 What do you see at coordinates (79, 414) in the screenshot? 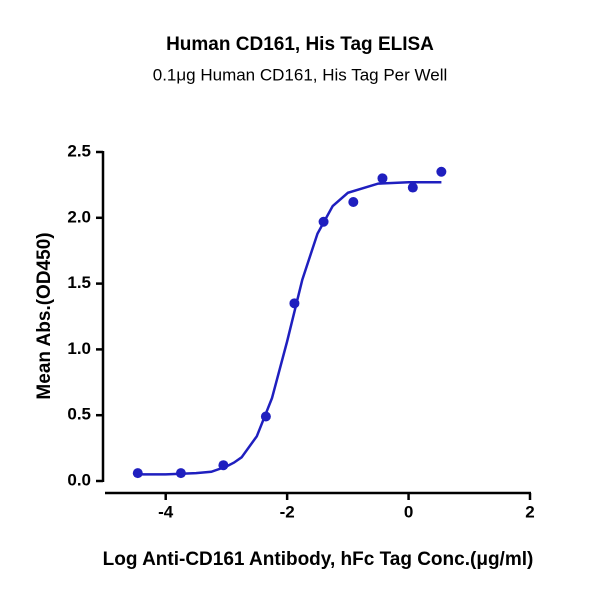
I see `y-tick-label: 0.5` at bounding box center [79, 414].